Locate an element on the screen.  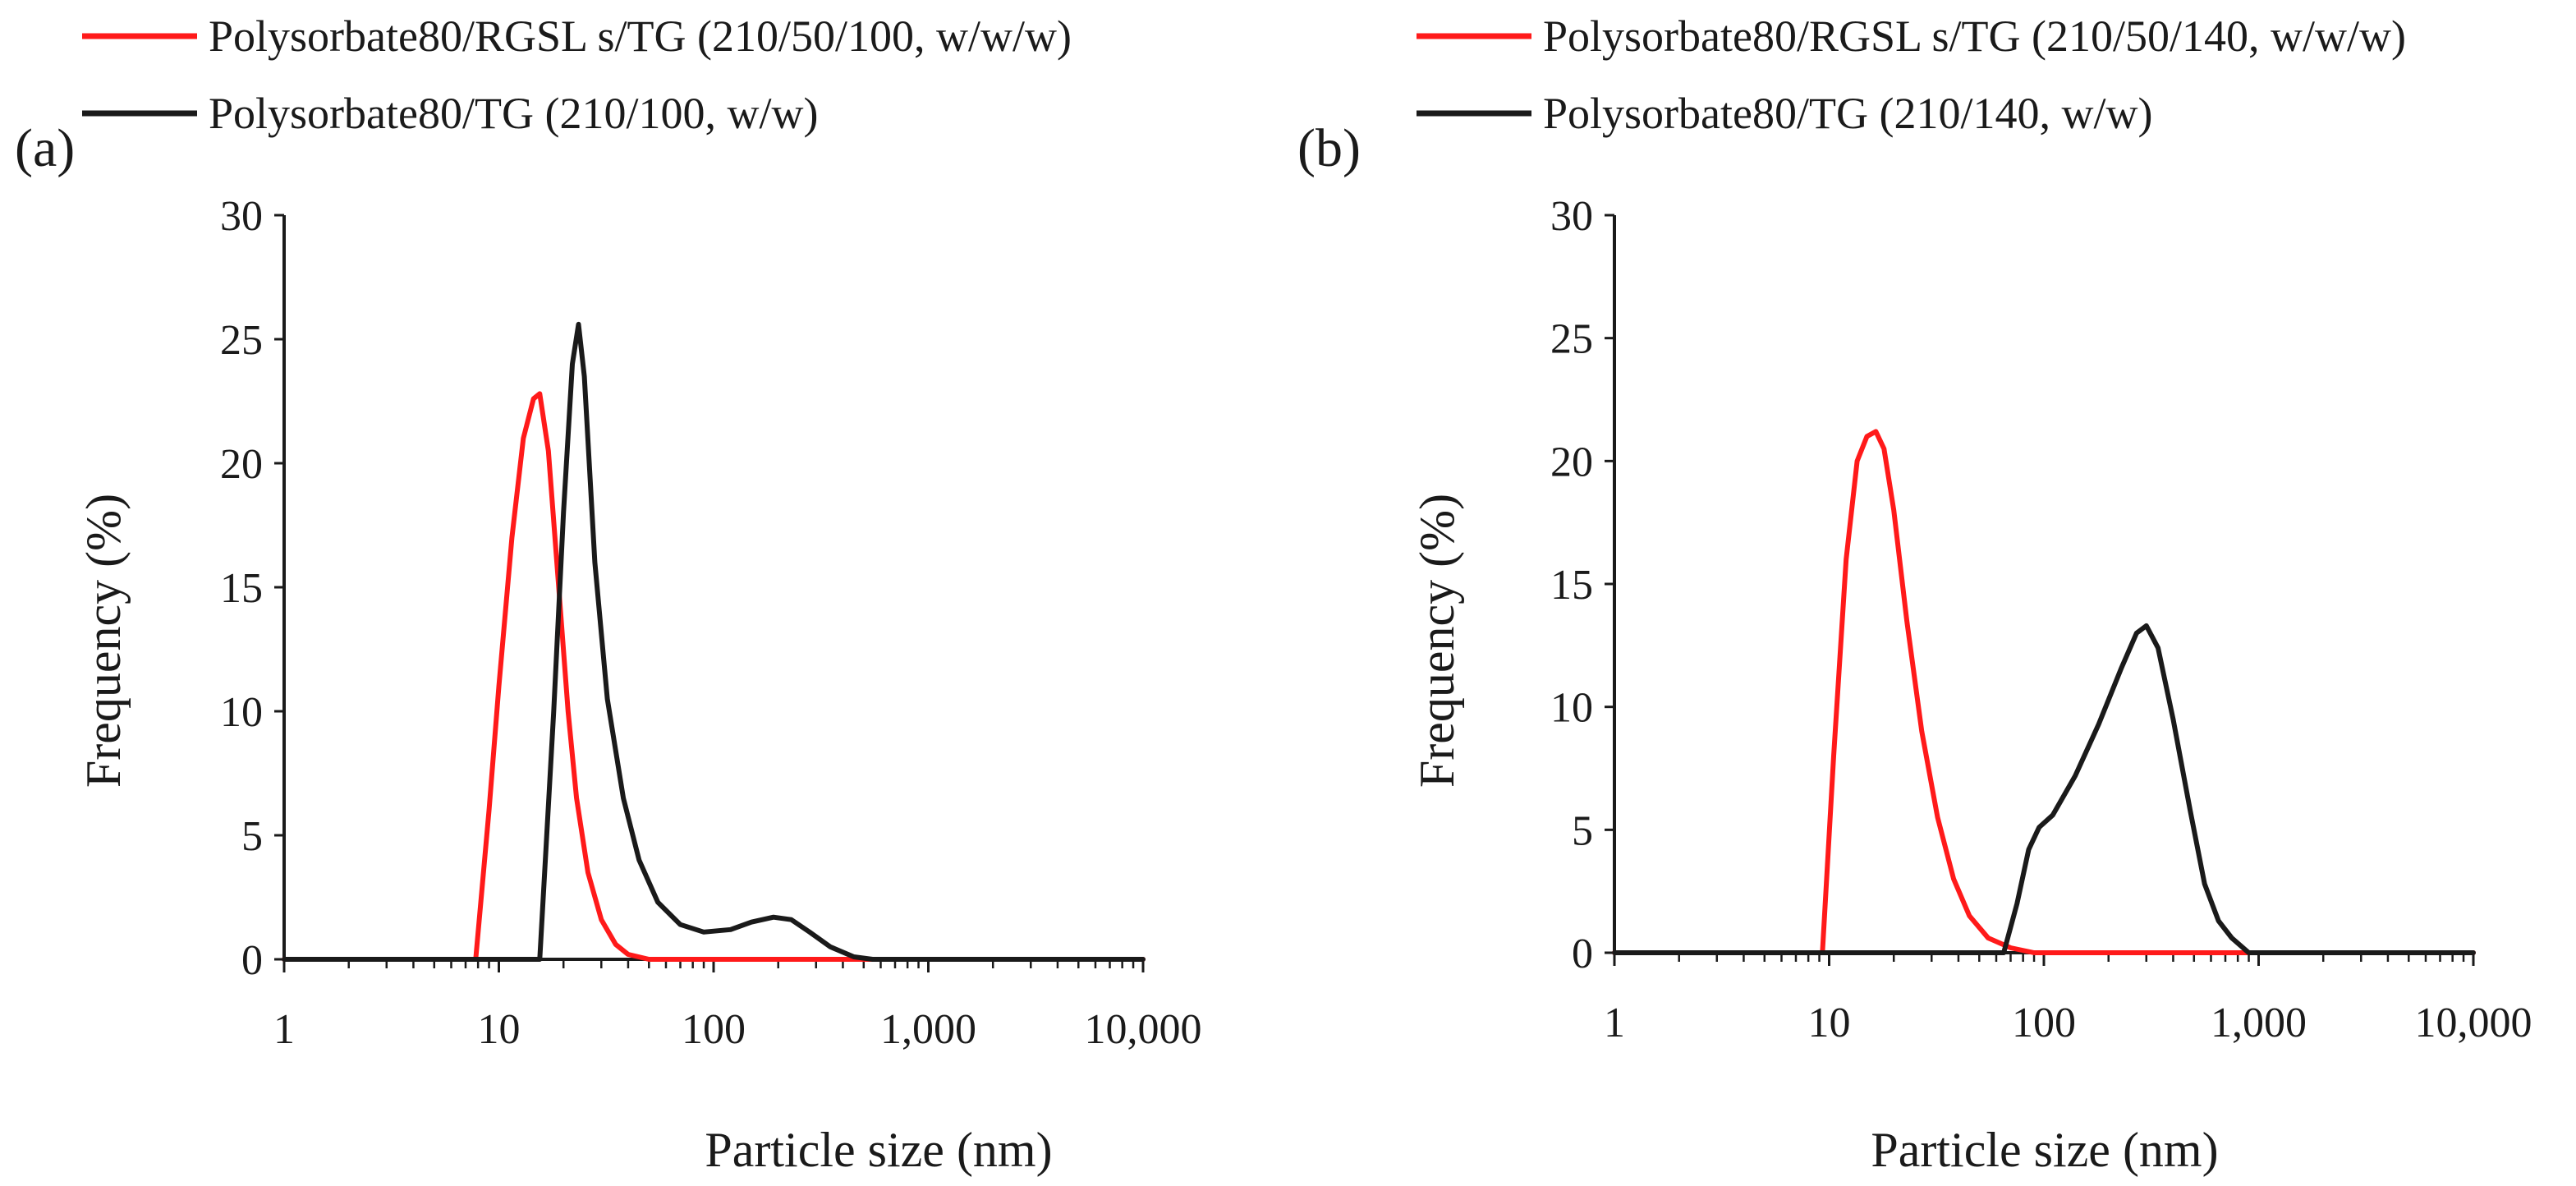
legend-label-black: Polysorbate80/TG (210/100, w/w) is located at coordinates (513, 114).